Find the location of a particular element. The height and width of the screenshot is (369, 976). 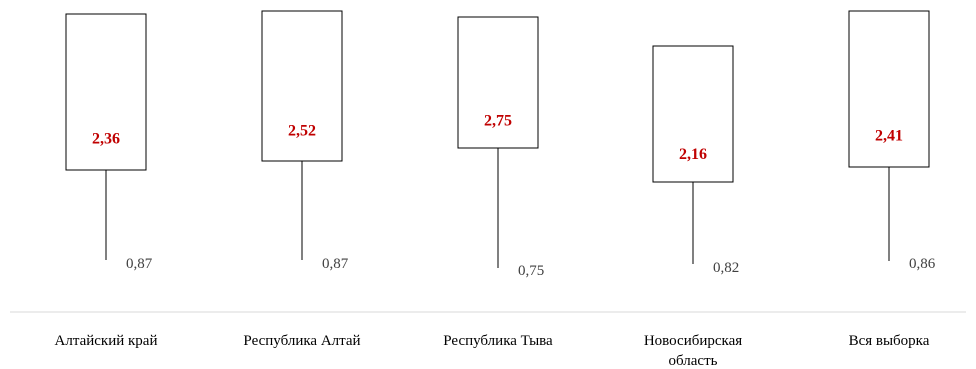

category-label-3: Новосибирская is located at coordinates (693, 341).